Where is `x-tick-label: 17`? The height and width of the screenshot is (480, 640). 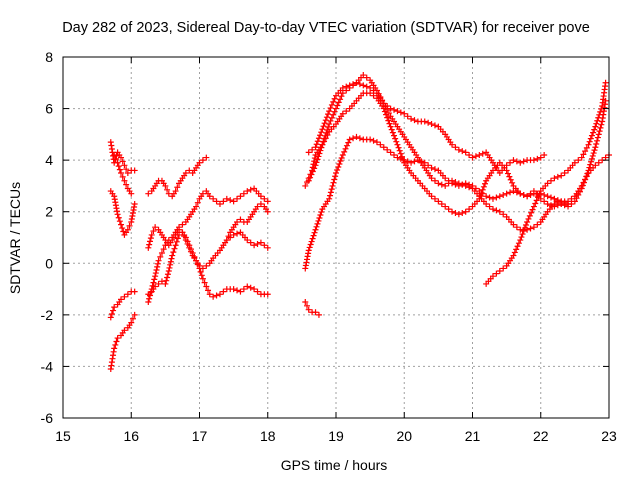
x-tick-label: 17 is located at coordinates (200, 436).